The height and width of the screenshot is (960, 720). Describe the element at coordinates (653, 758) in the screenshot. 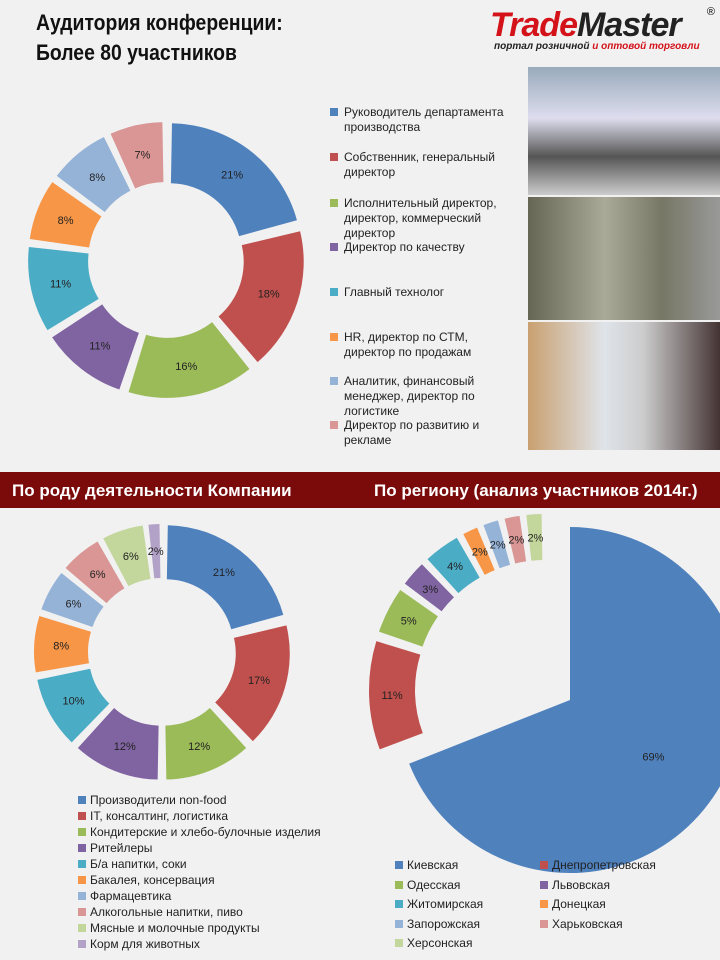

I see `chart3-data-label: 69%` at that location.